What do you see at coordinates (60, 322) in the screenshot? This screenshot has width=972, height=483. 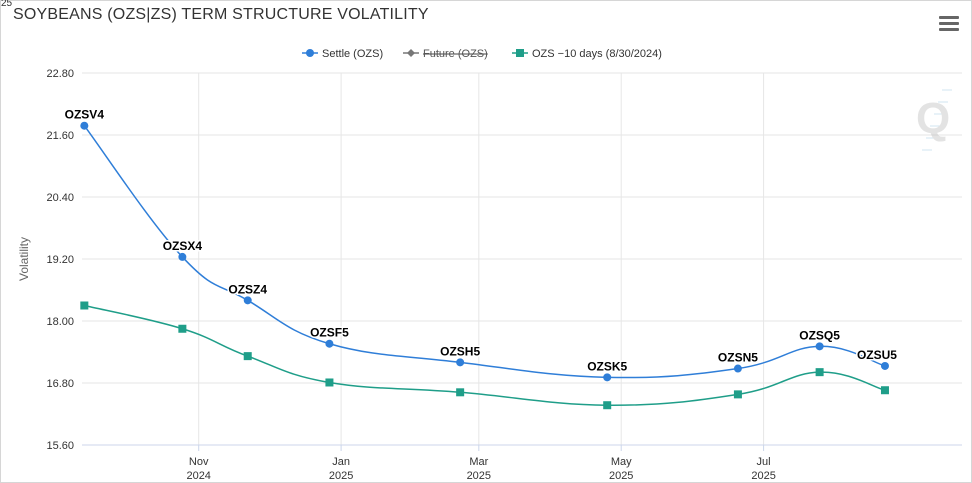 I see `y-tick-label: 18.00` at bounding box center [60, 322].